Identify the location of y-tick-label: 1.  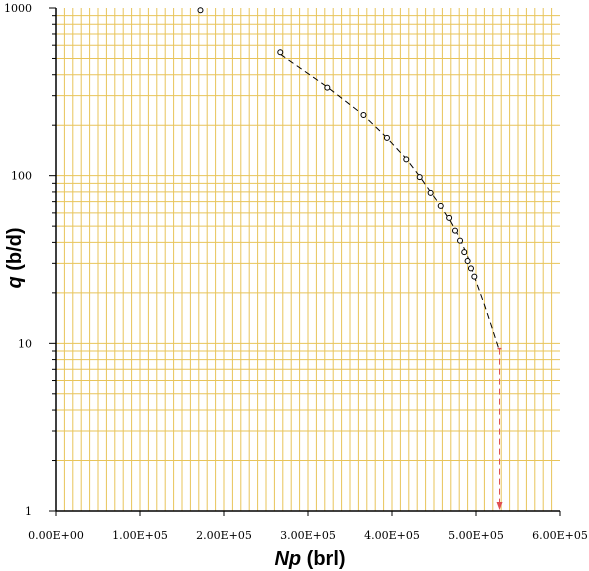
(28, 511).